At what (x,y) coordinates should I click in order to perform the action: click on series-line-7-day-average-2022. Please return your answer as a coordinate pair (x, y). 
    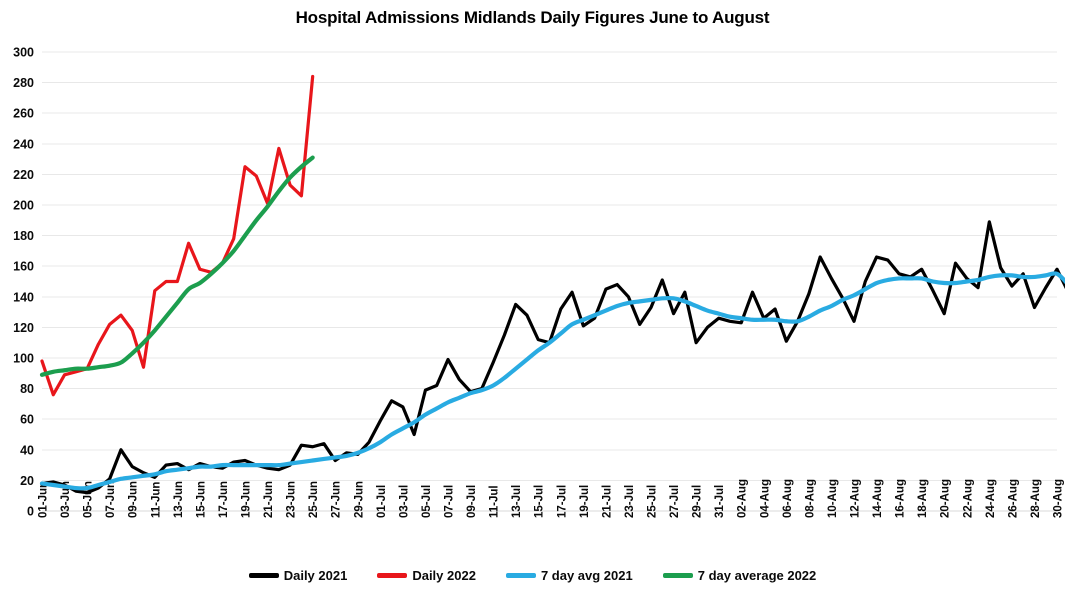
    Looking at the image, I should click on (177, 266).